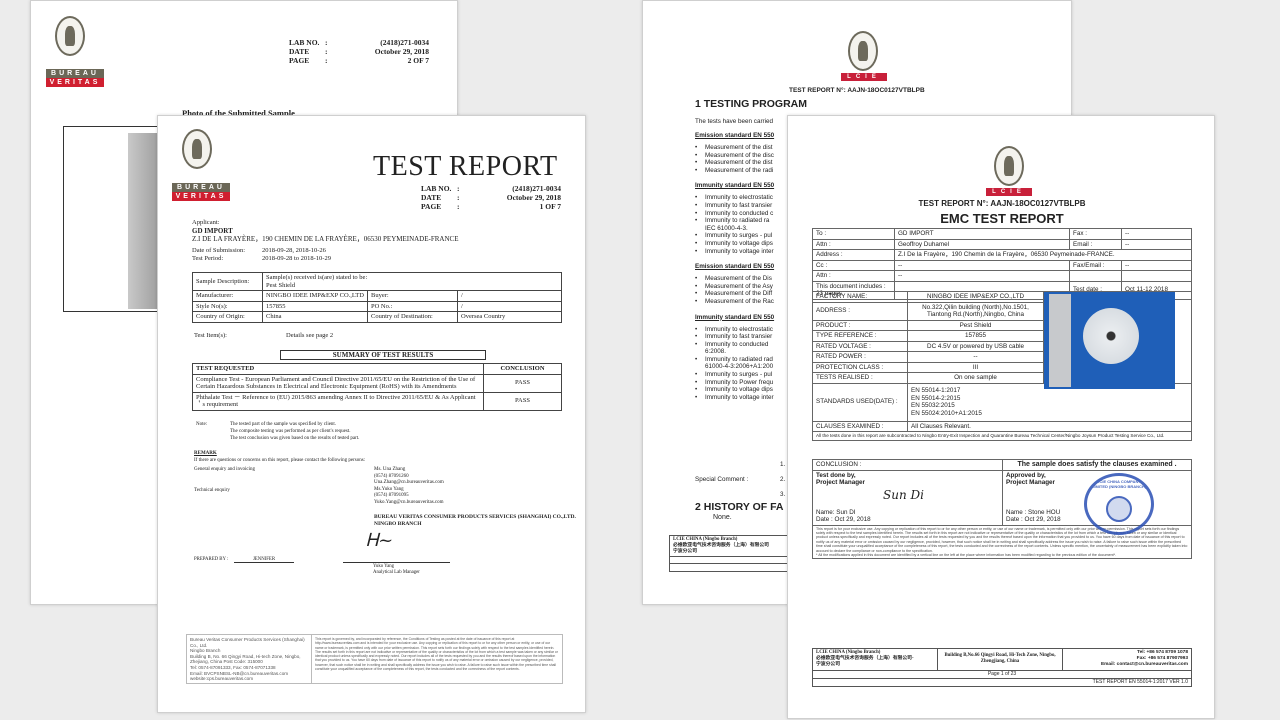  Describe the element at coordinates (751, 104) in the screenshot. I see `section-testing-program: 1 TESTING PROGRAM` at that location.